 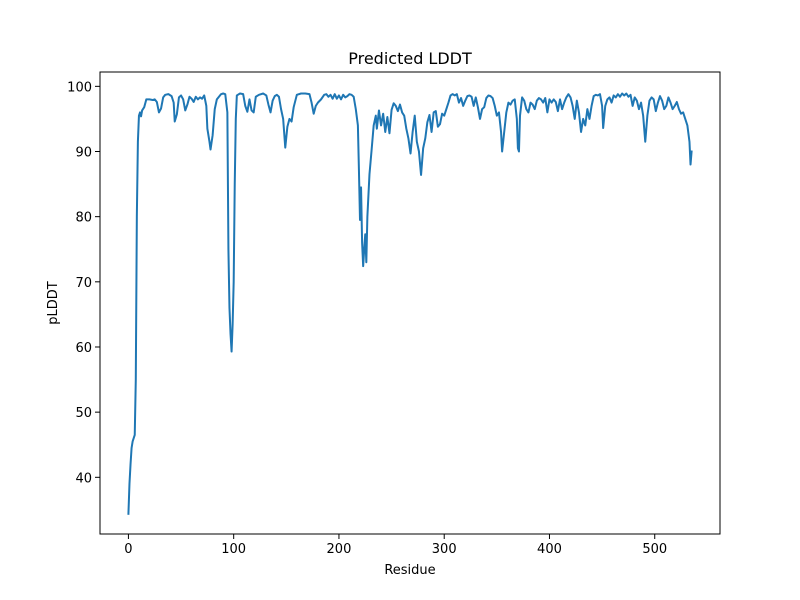 I want to click on chart-title: Predicted LDDT, so click(x=410, y=58).